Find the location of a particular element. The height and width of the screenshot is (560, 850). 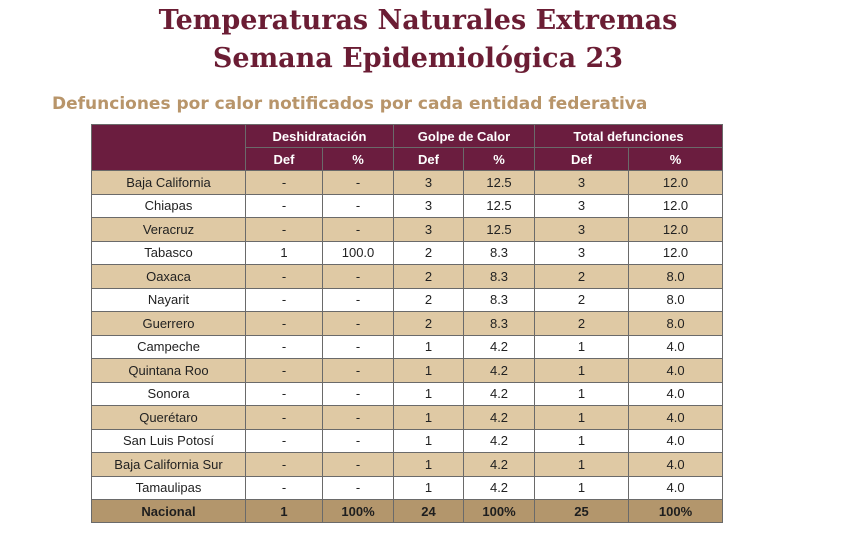

table-row: Chiapas - -3 12.5 3 12.0 is located at coordinates (407, 205).